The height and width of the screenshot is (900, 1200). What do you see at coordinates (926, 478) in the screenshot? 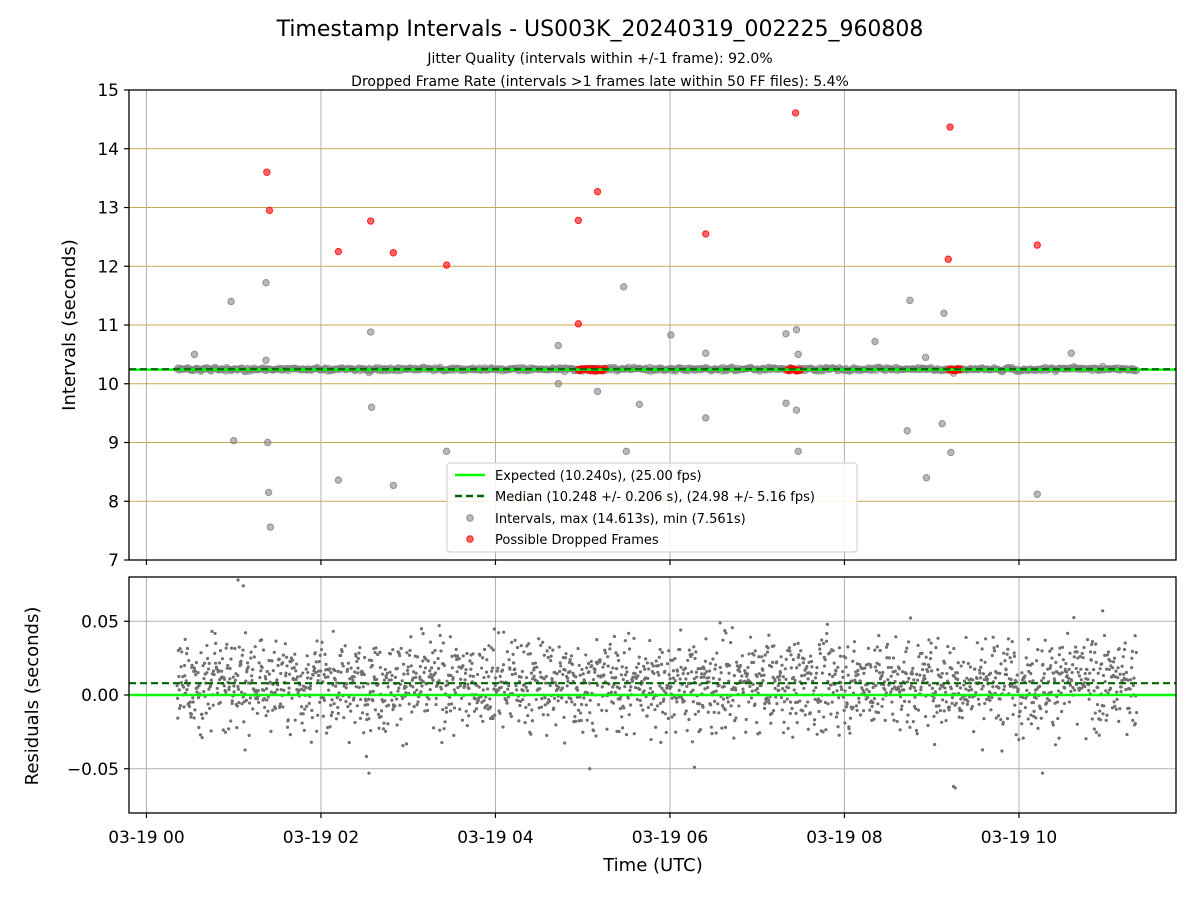
I see `interval-point` at bounding box center [926, 478].